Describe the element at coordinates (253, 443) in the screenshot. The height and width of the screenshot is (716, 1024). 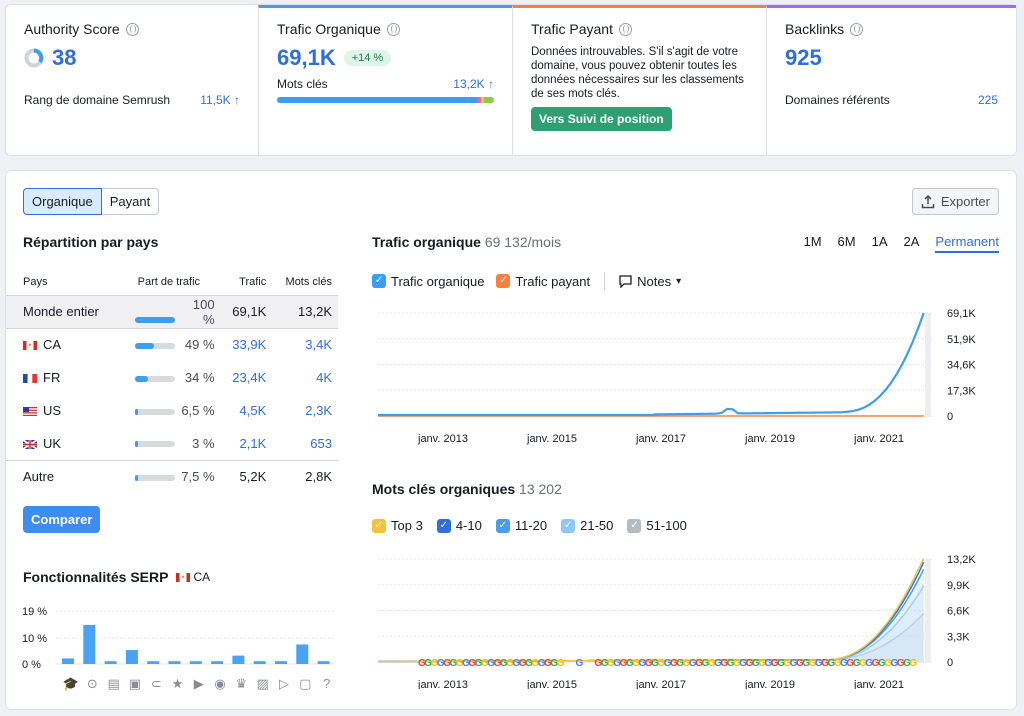
I see `traffic-value: 2,1K` at that location.